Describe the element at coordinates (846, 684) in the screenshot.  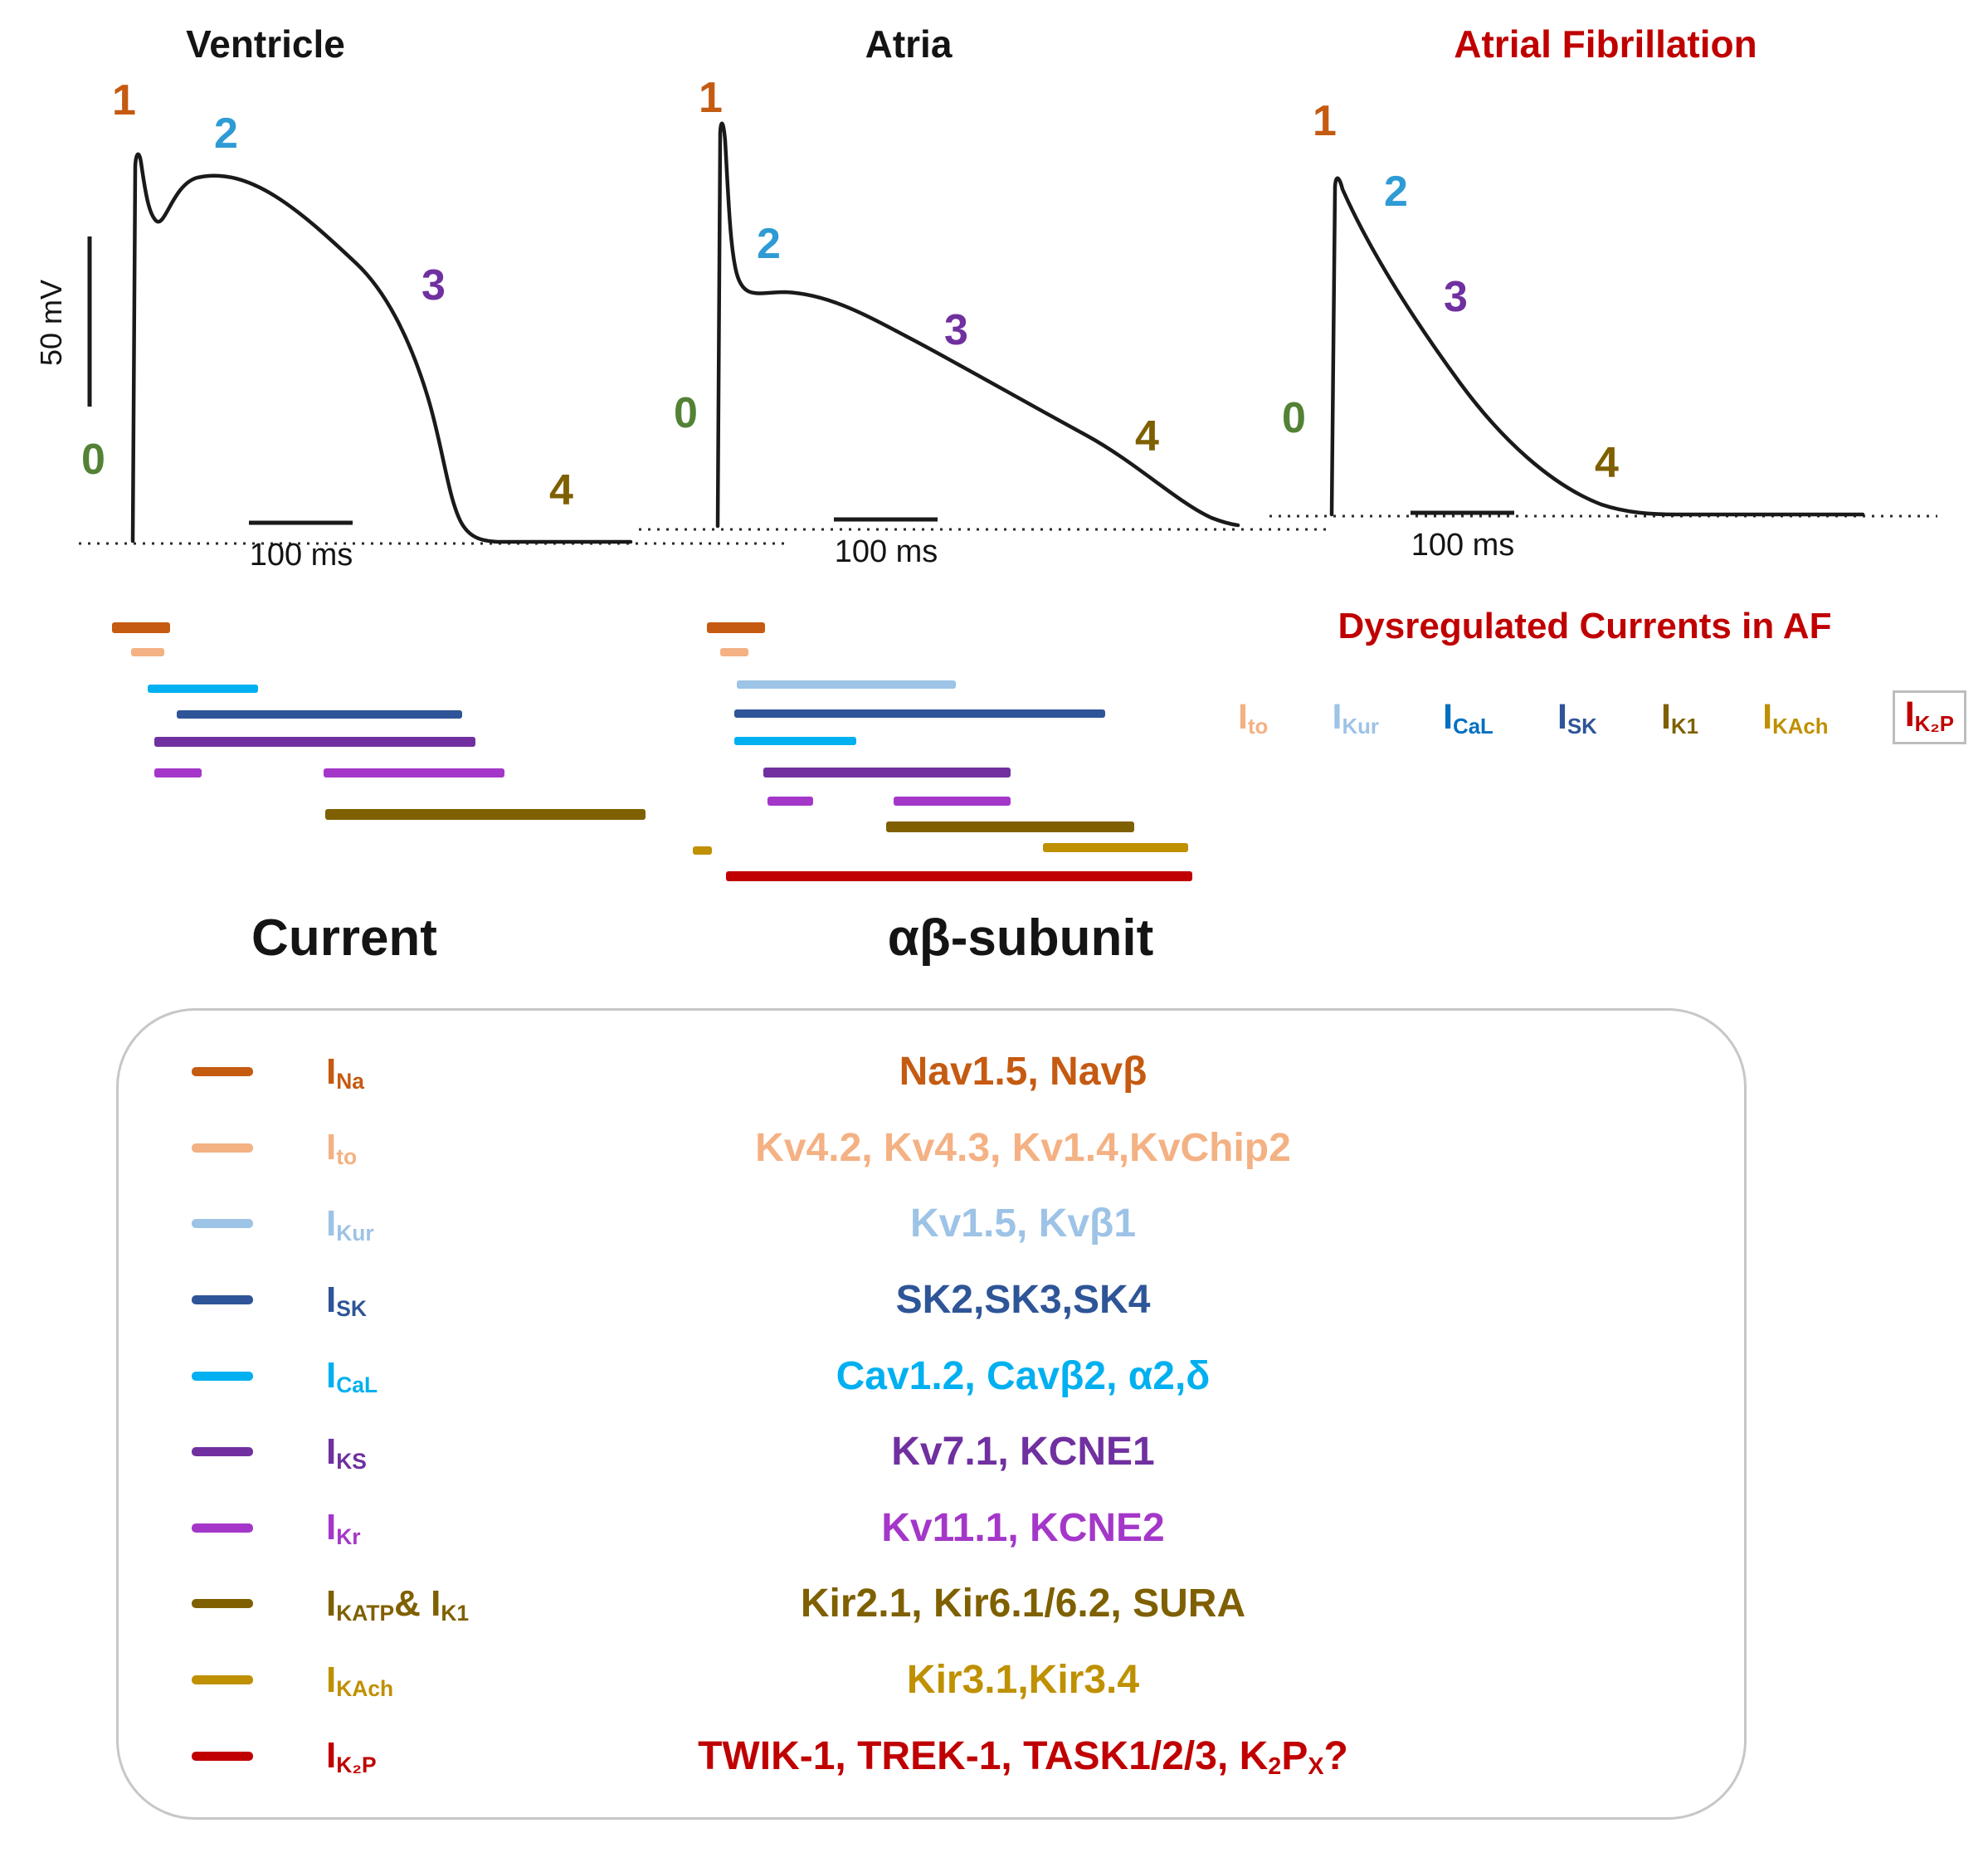
I see `atria-bar-ikur` at that location.